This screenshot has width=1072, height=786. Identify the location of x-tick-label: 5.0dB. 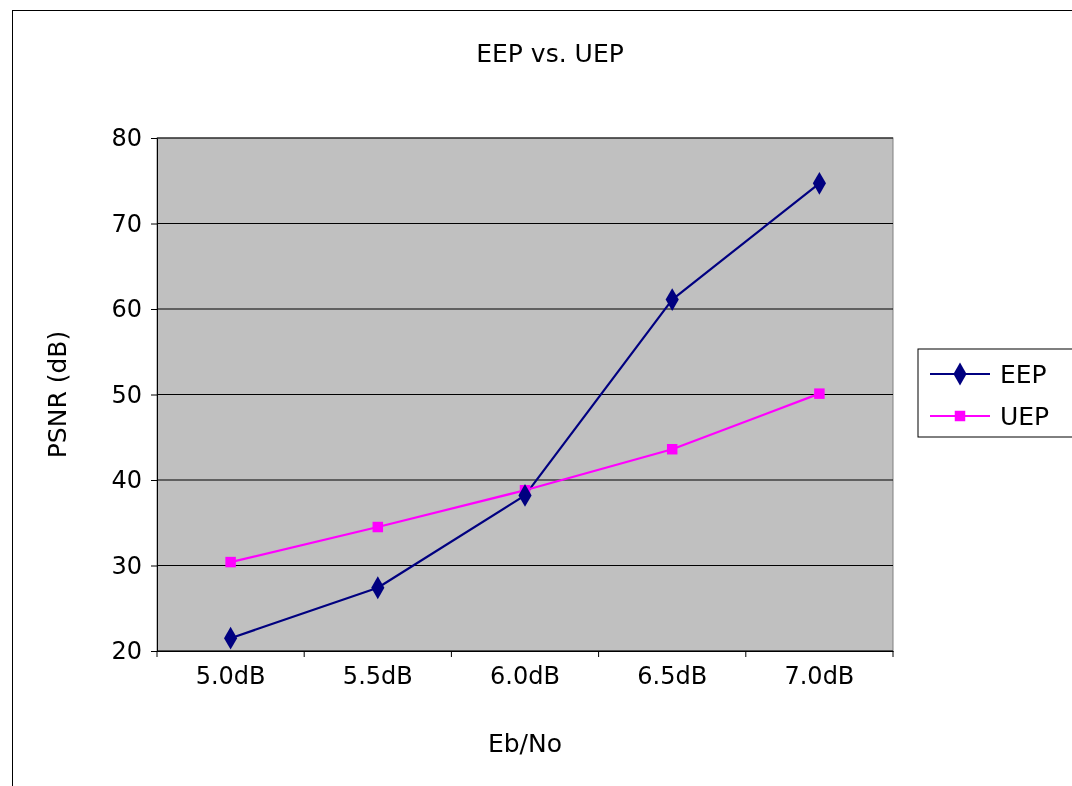
(230, 676).